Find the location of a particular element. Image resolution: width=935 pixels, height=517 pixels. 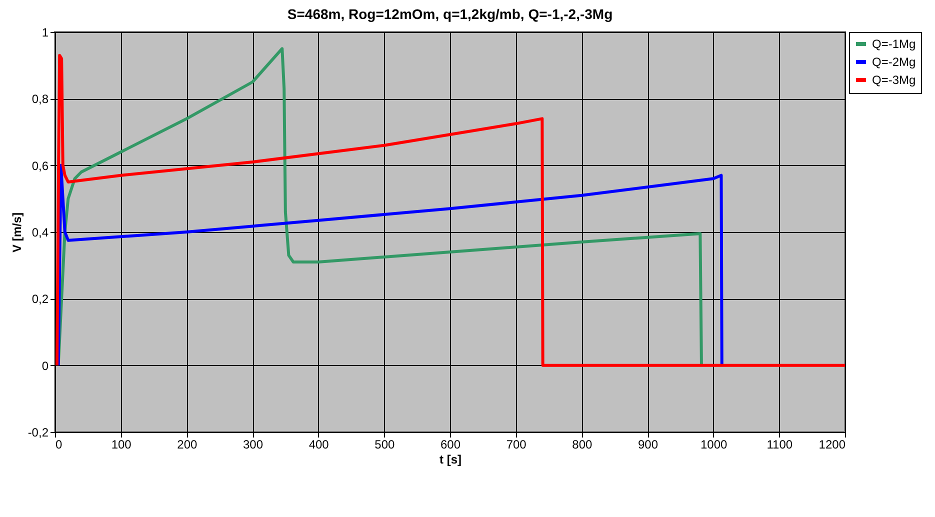

x-tick-label: 700 is located at coordinates (516, 445).